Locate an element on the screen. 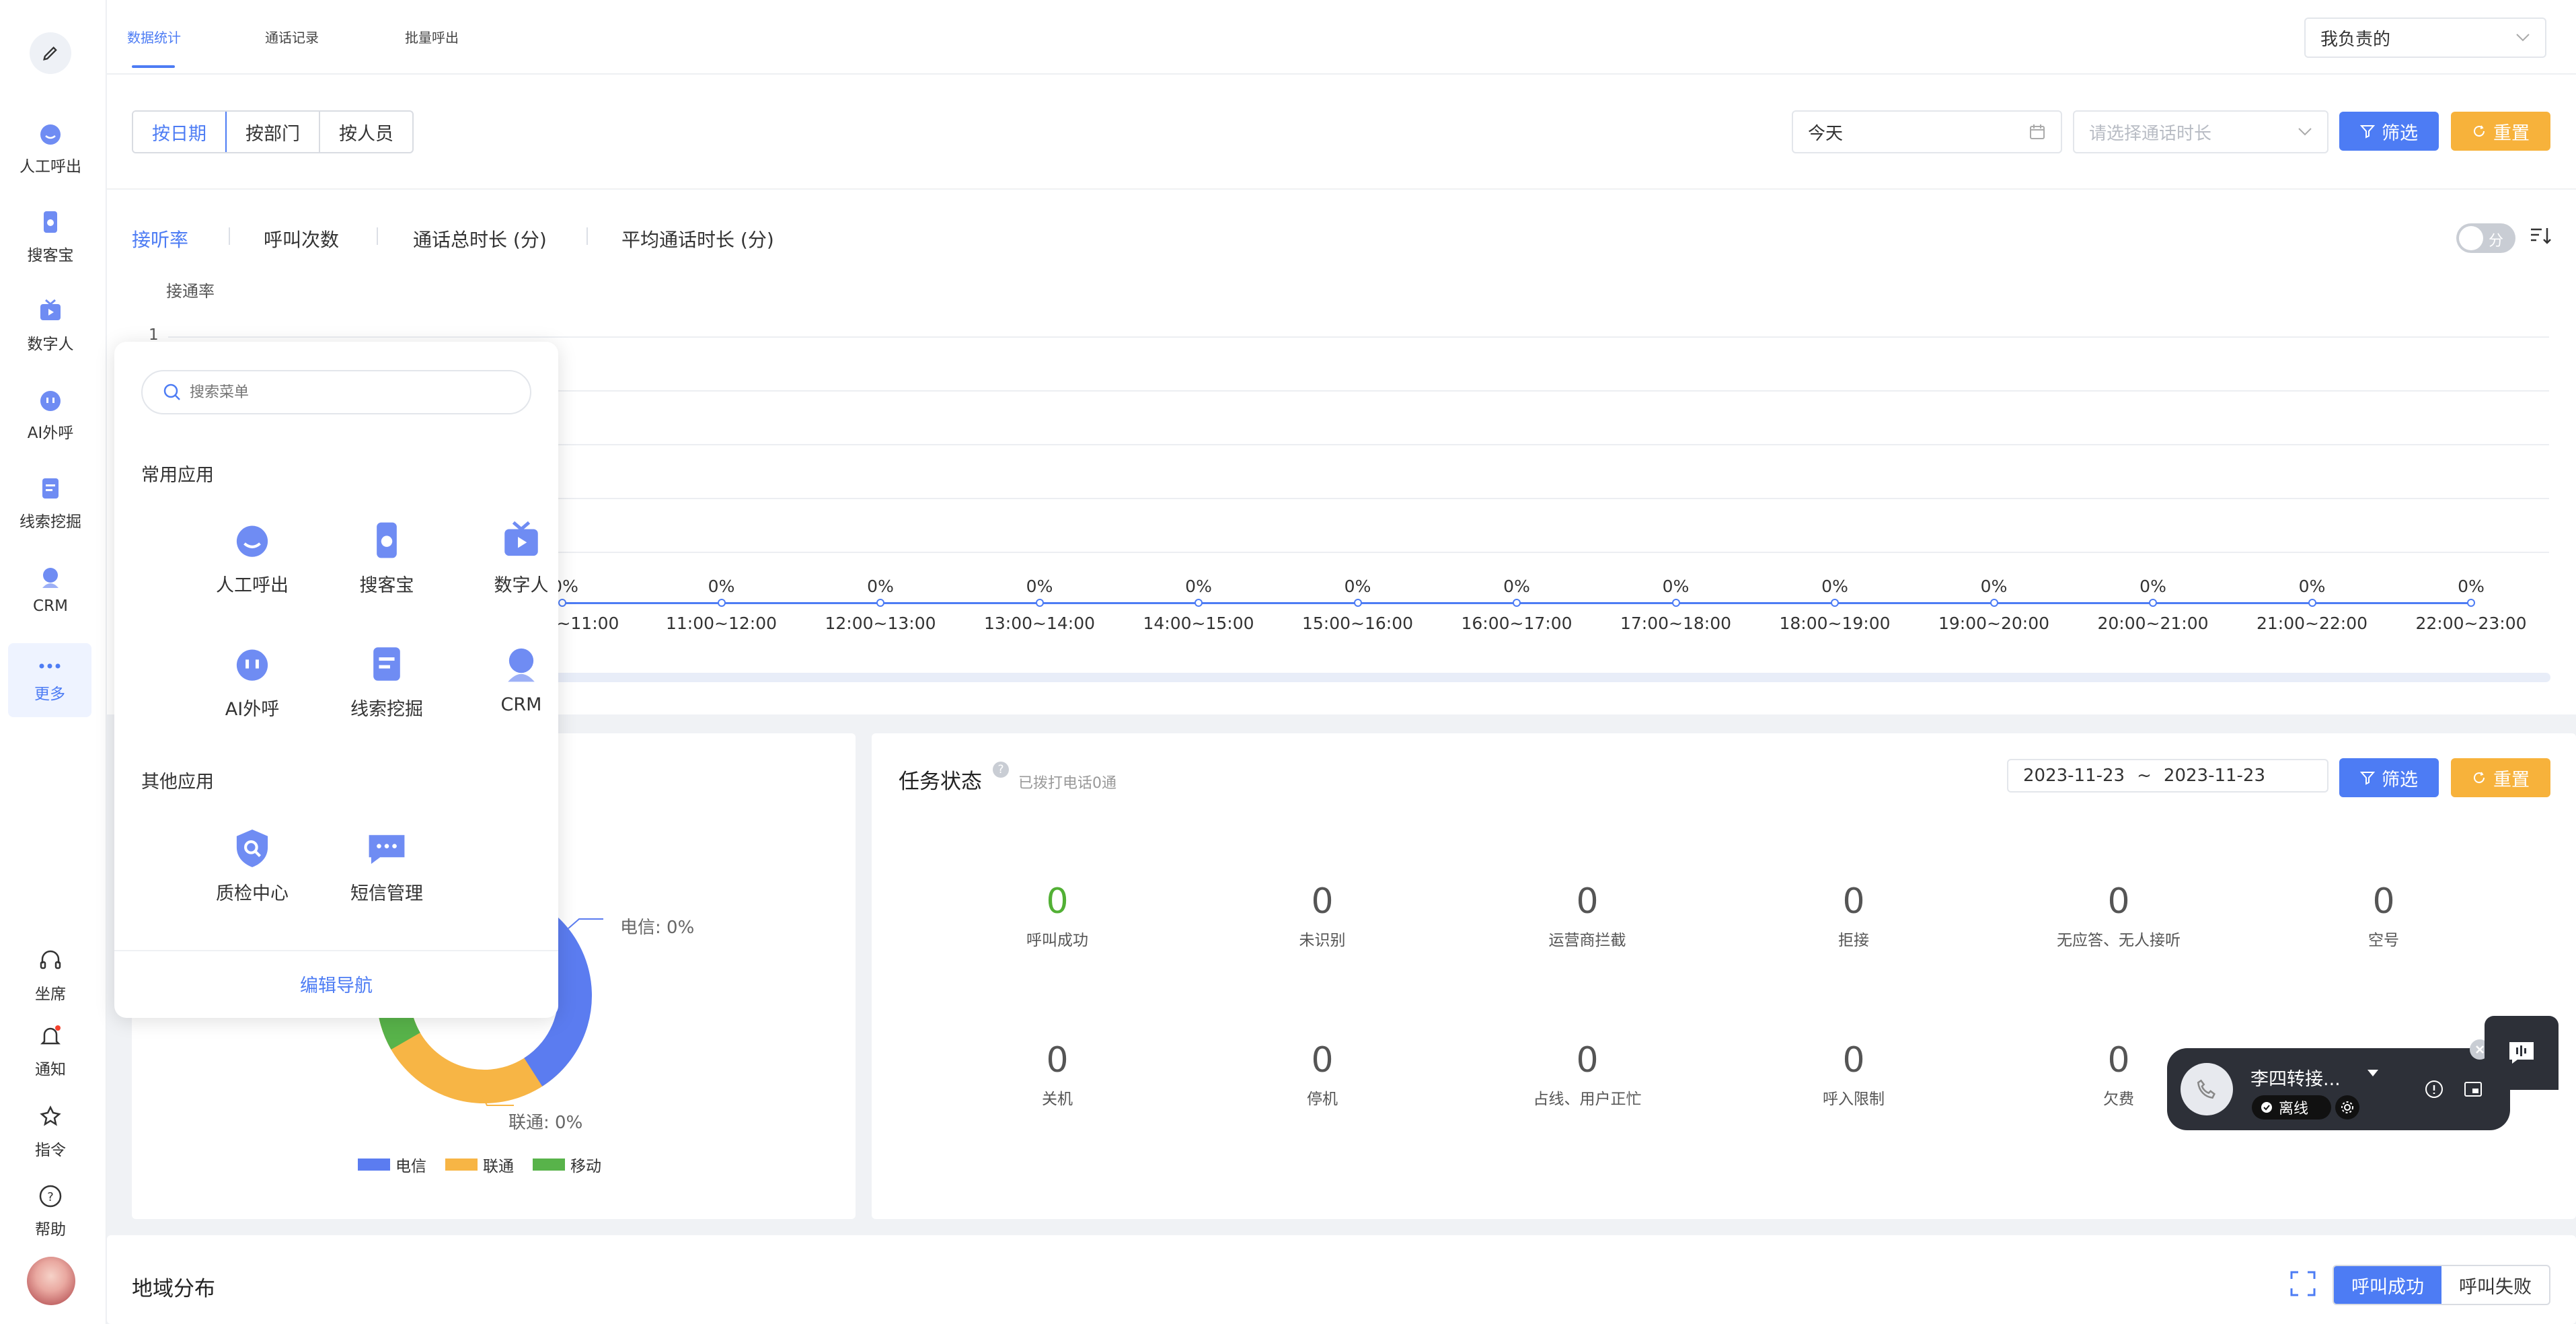 The width and height of the screenshot is (2576, 1324). stat-carrier-blocked: 0 运营商拦截 is located at coordinates (1587, 915).